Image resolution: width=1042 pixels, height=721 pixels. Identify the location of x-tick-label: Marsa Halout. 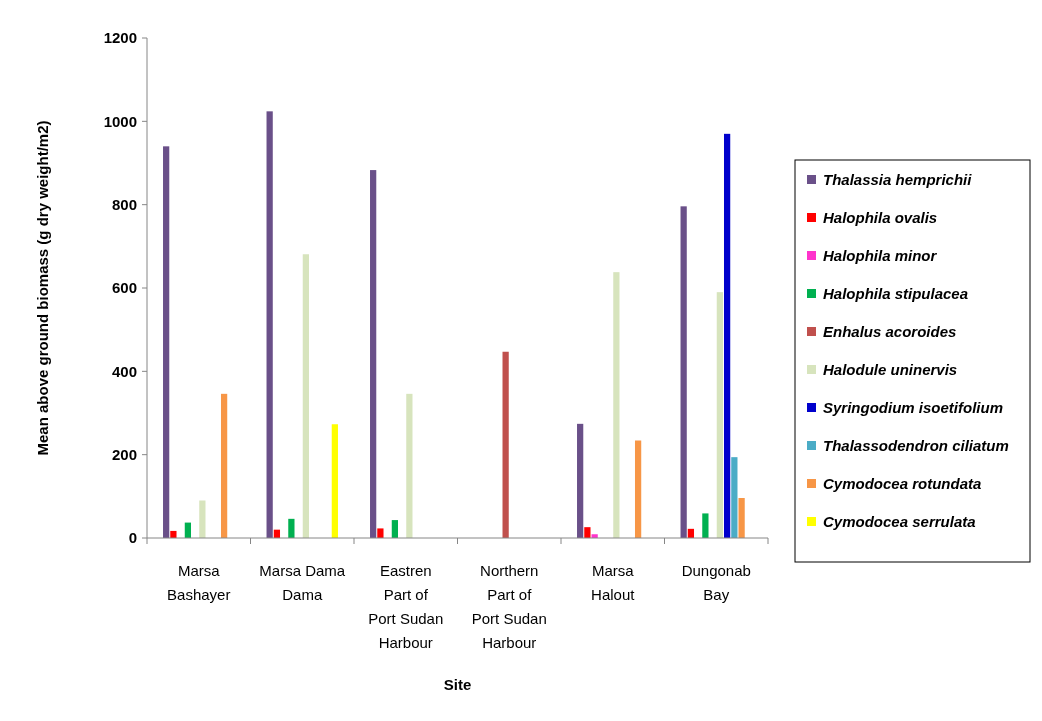
(613, 582).